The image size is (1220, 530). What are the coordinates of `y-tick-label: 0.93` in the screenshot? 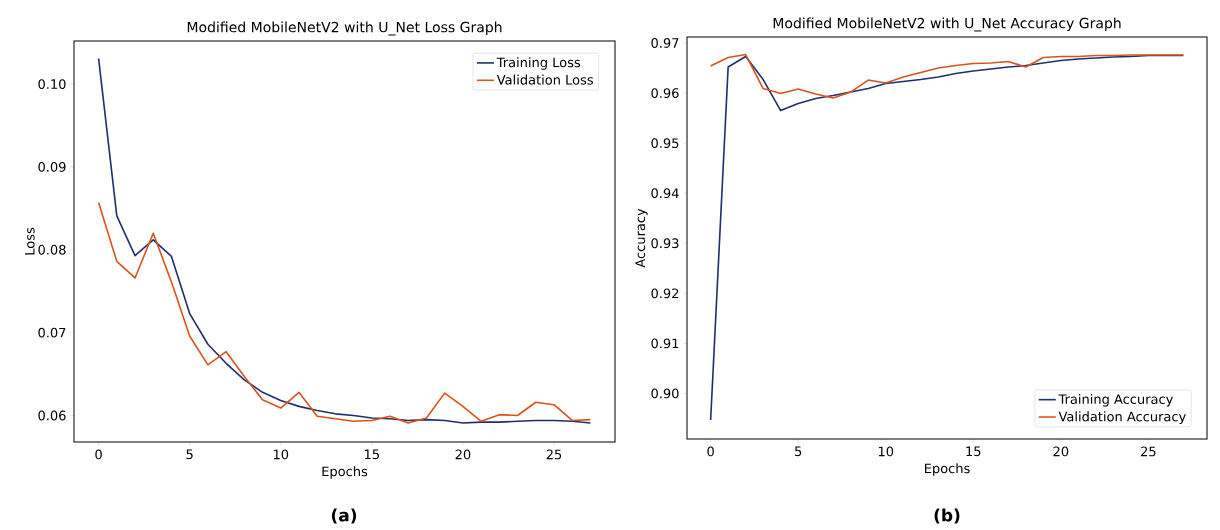 It's located at (665, 243).